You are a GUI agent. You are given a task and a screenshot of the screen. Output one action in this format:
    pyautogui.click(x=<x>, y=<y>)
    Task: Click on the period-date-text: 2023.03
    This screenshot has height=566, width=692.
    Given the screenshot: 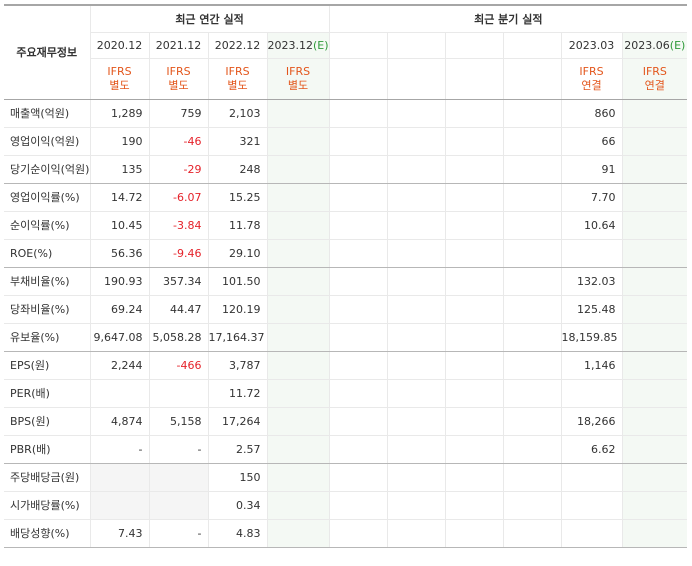 What is the action you would take?
    pyautogui.click(x=591, y=45)
    